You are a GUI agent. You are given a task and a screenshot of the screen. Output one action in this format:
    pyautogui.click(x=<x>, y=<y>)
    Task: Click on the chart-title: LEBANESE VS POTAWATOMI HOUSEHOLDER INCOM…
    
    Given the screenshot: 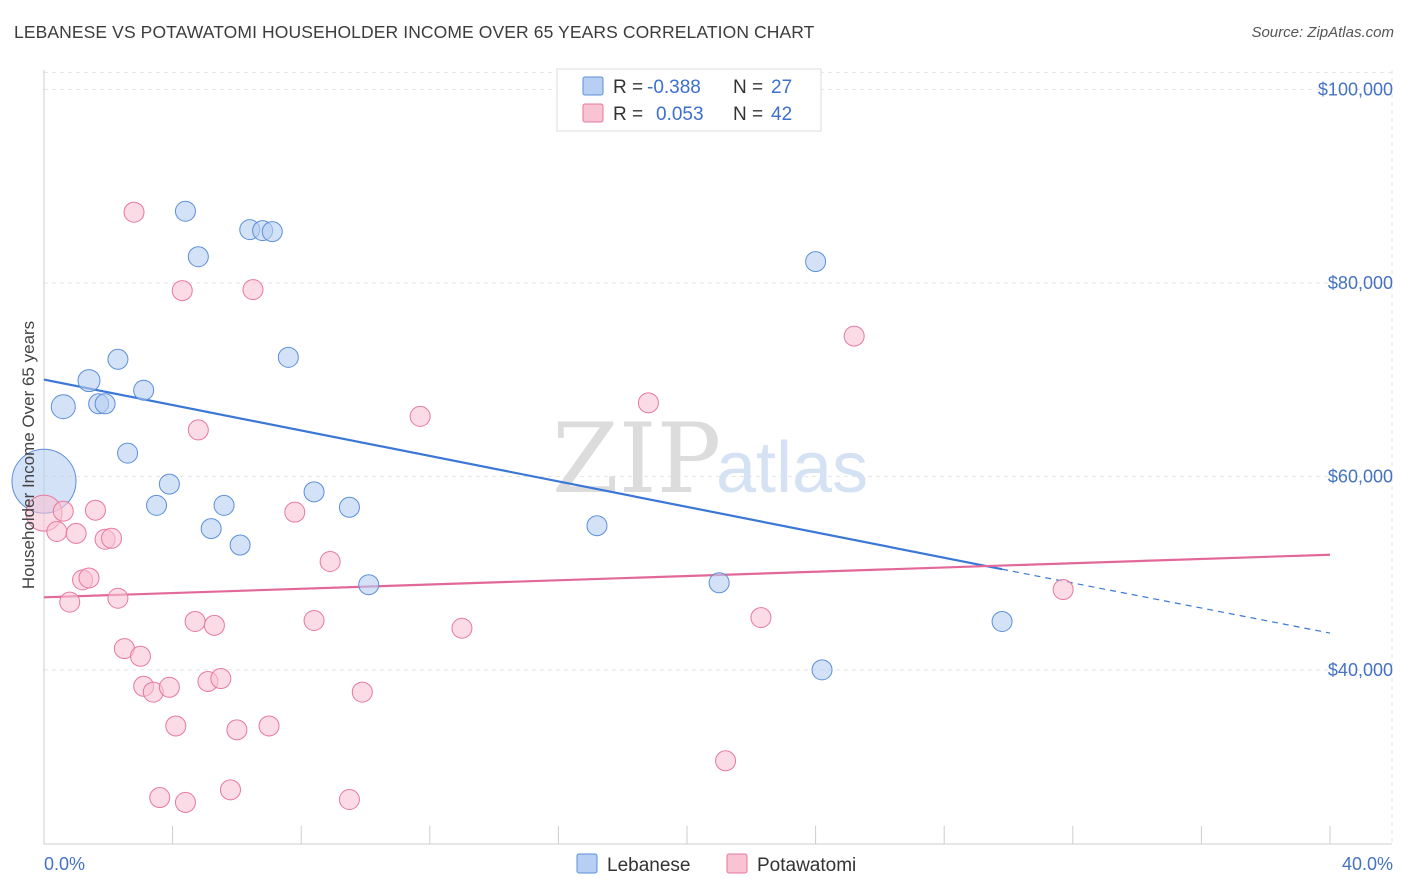 What is the action you would take?
    pyautogui.click(x=414, y=32)
    